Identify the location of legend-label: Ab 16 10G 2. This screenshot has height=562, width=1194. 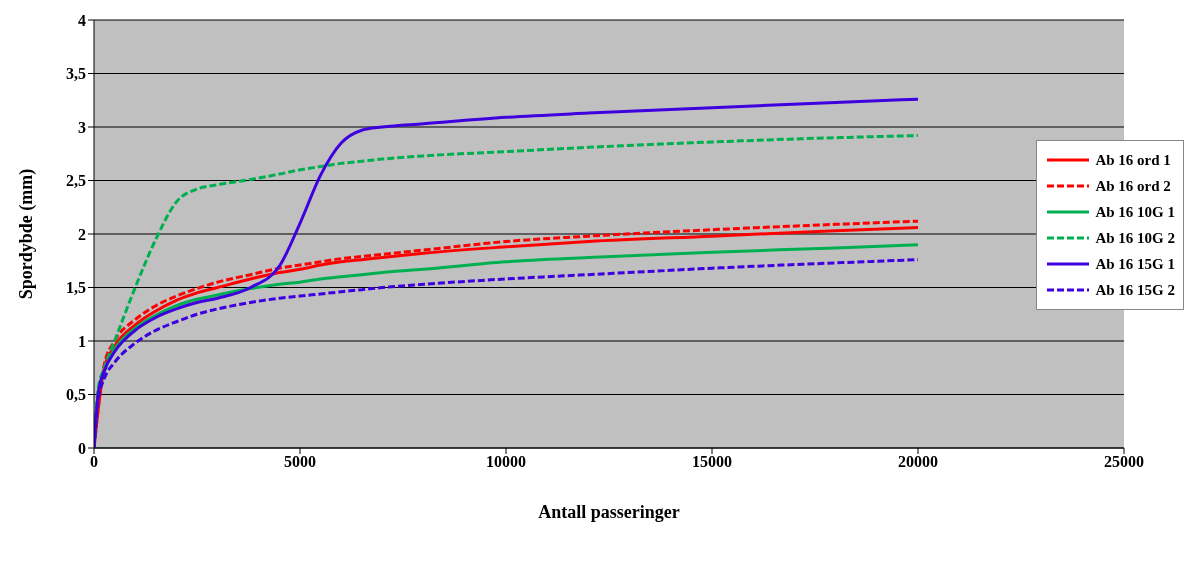
(1135, 238).